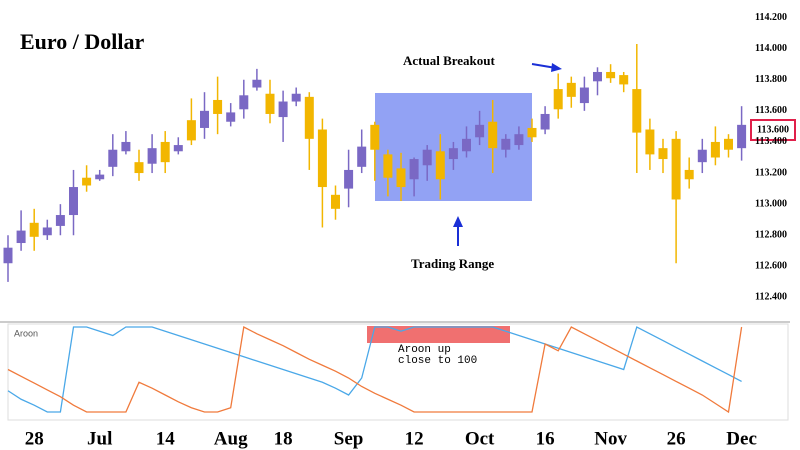 The width and height of the screenshot is (800, 450). I want to click on x-tick-label: Sep, so click(349, 438).